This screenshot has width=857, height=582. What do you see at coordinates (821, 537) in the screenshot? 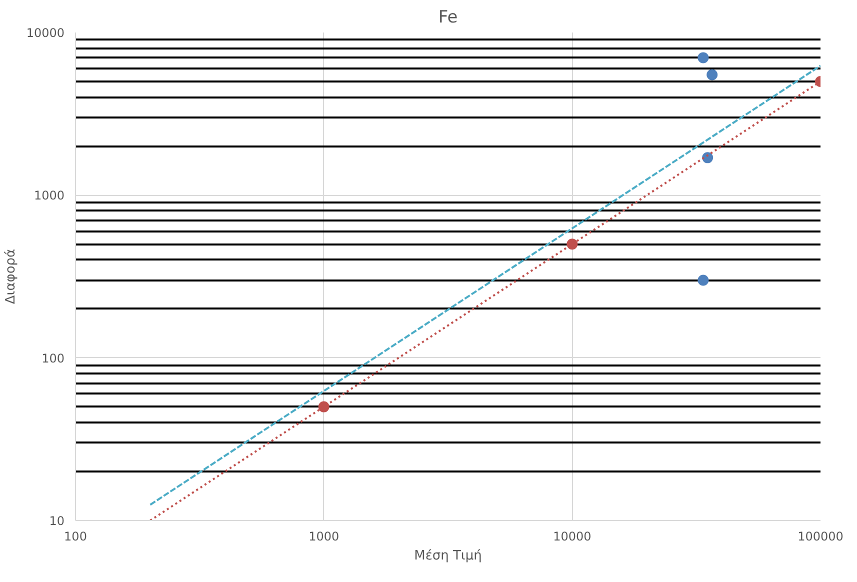
I see `x-tick-label: 100000` at bounding box center [821, 537].